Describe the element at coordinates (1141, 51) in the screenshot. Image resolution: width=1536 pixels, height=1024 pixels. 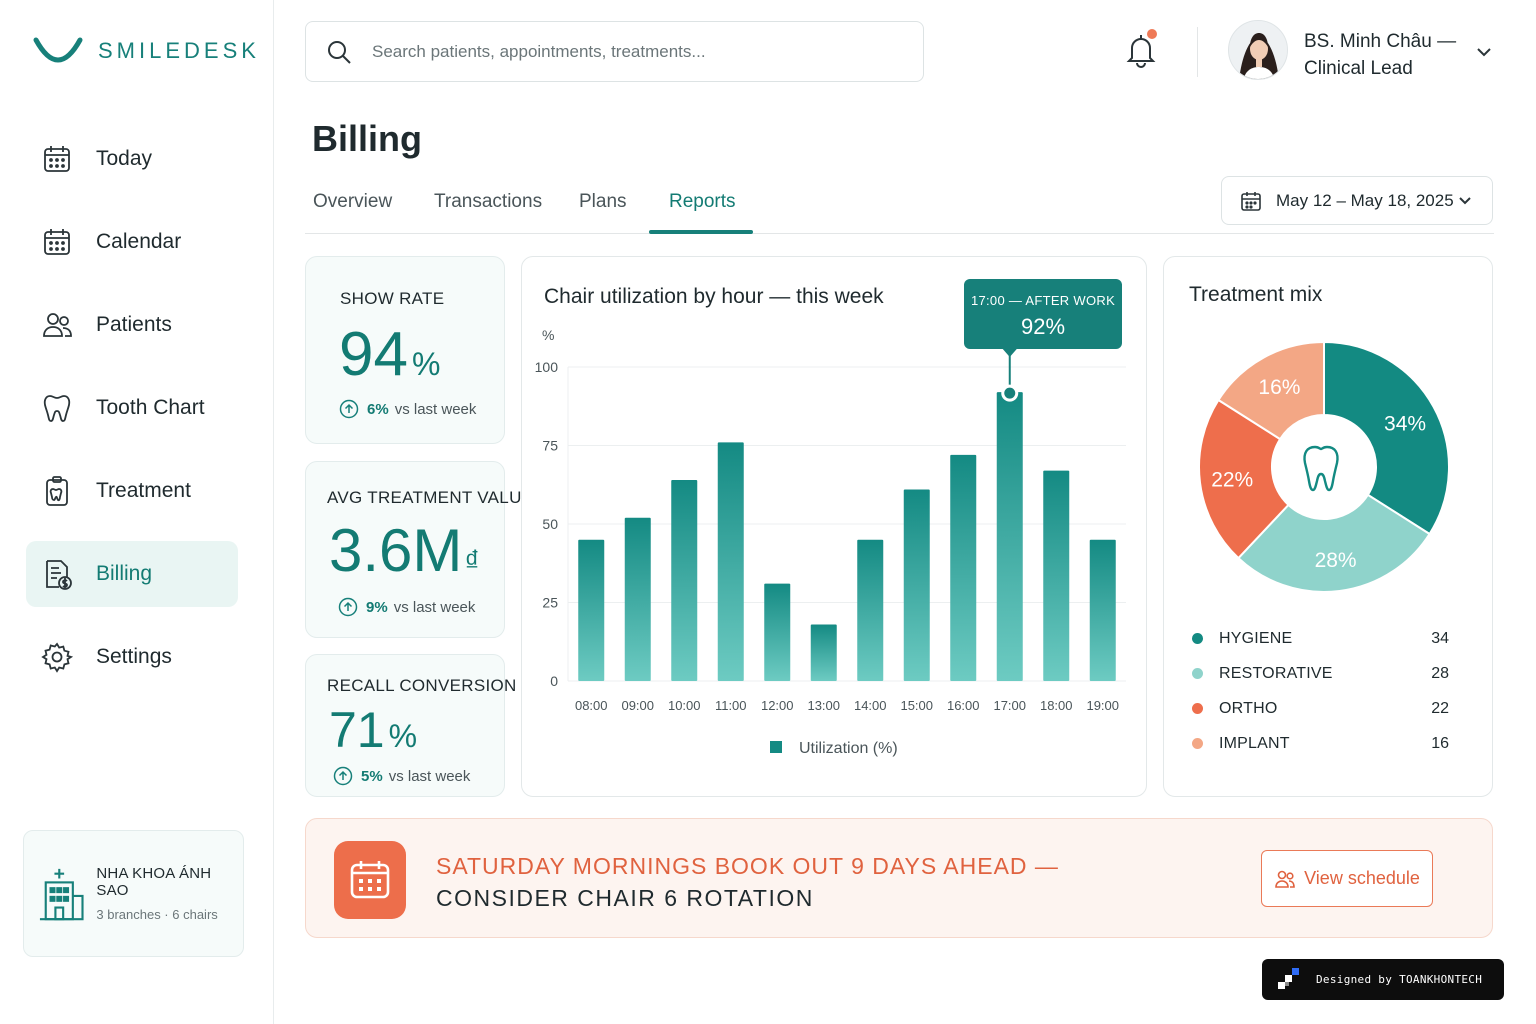
I see `bell-icon` at that location.